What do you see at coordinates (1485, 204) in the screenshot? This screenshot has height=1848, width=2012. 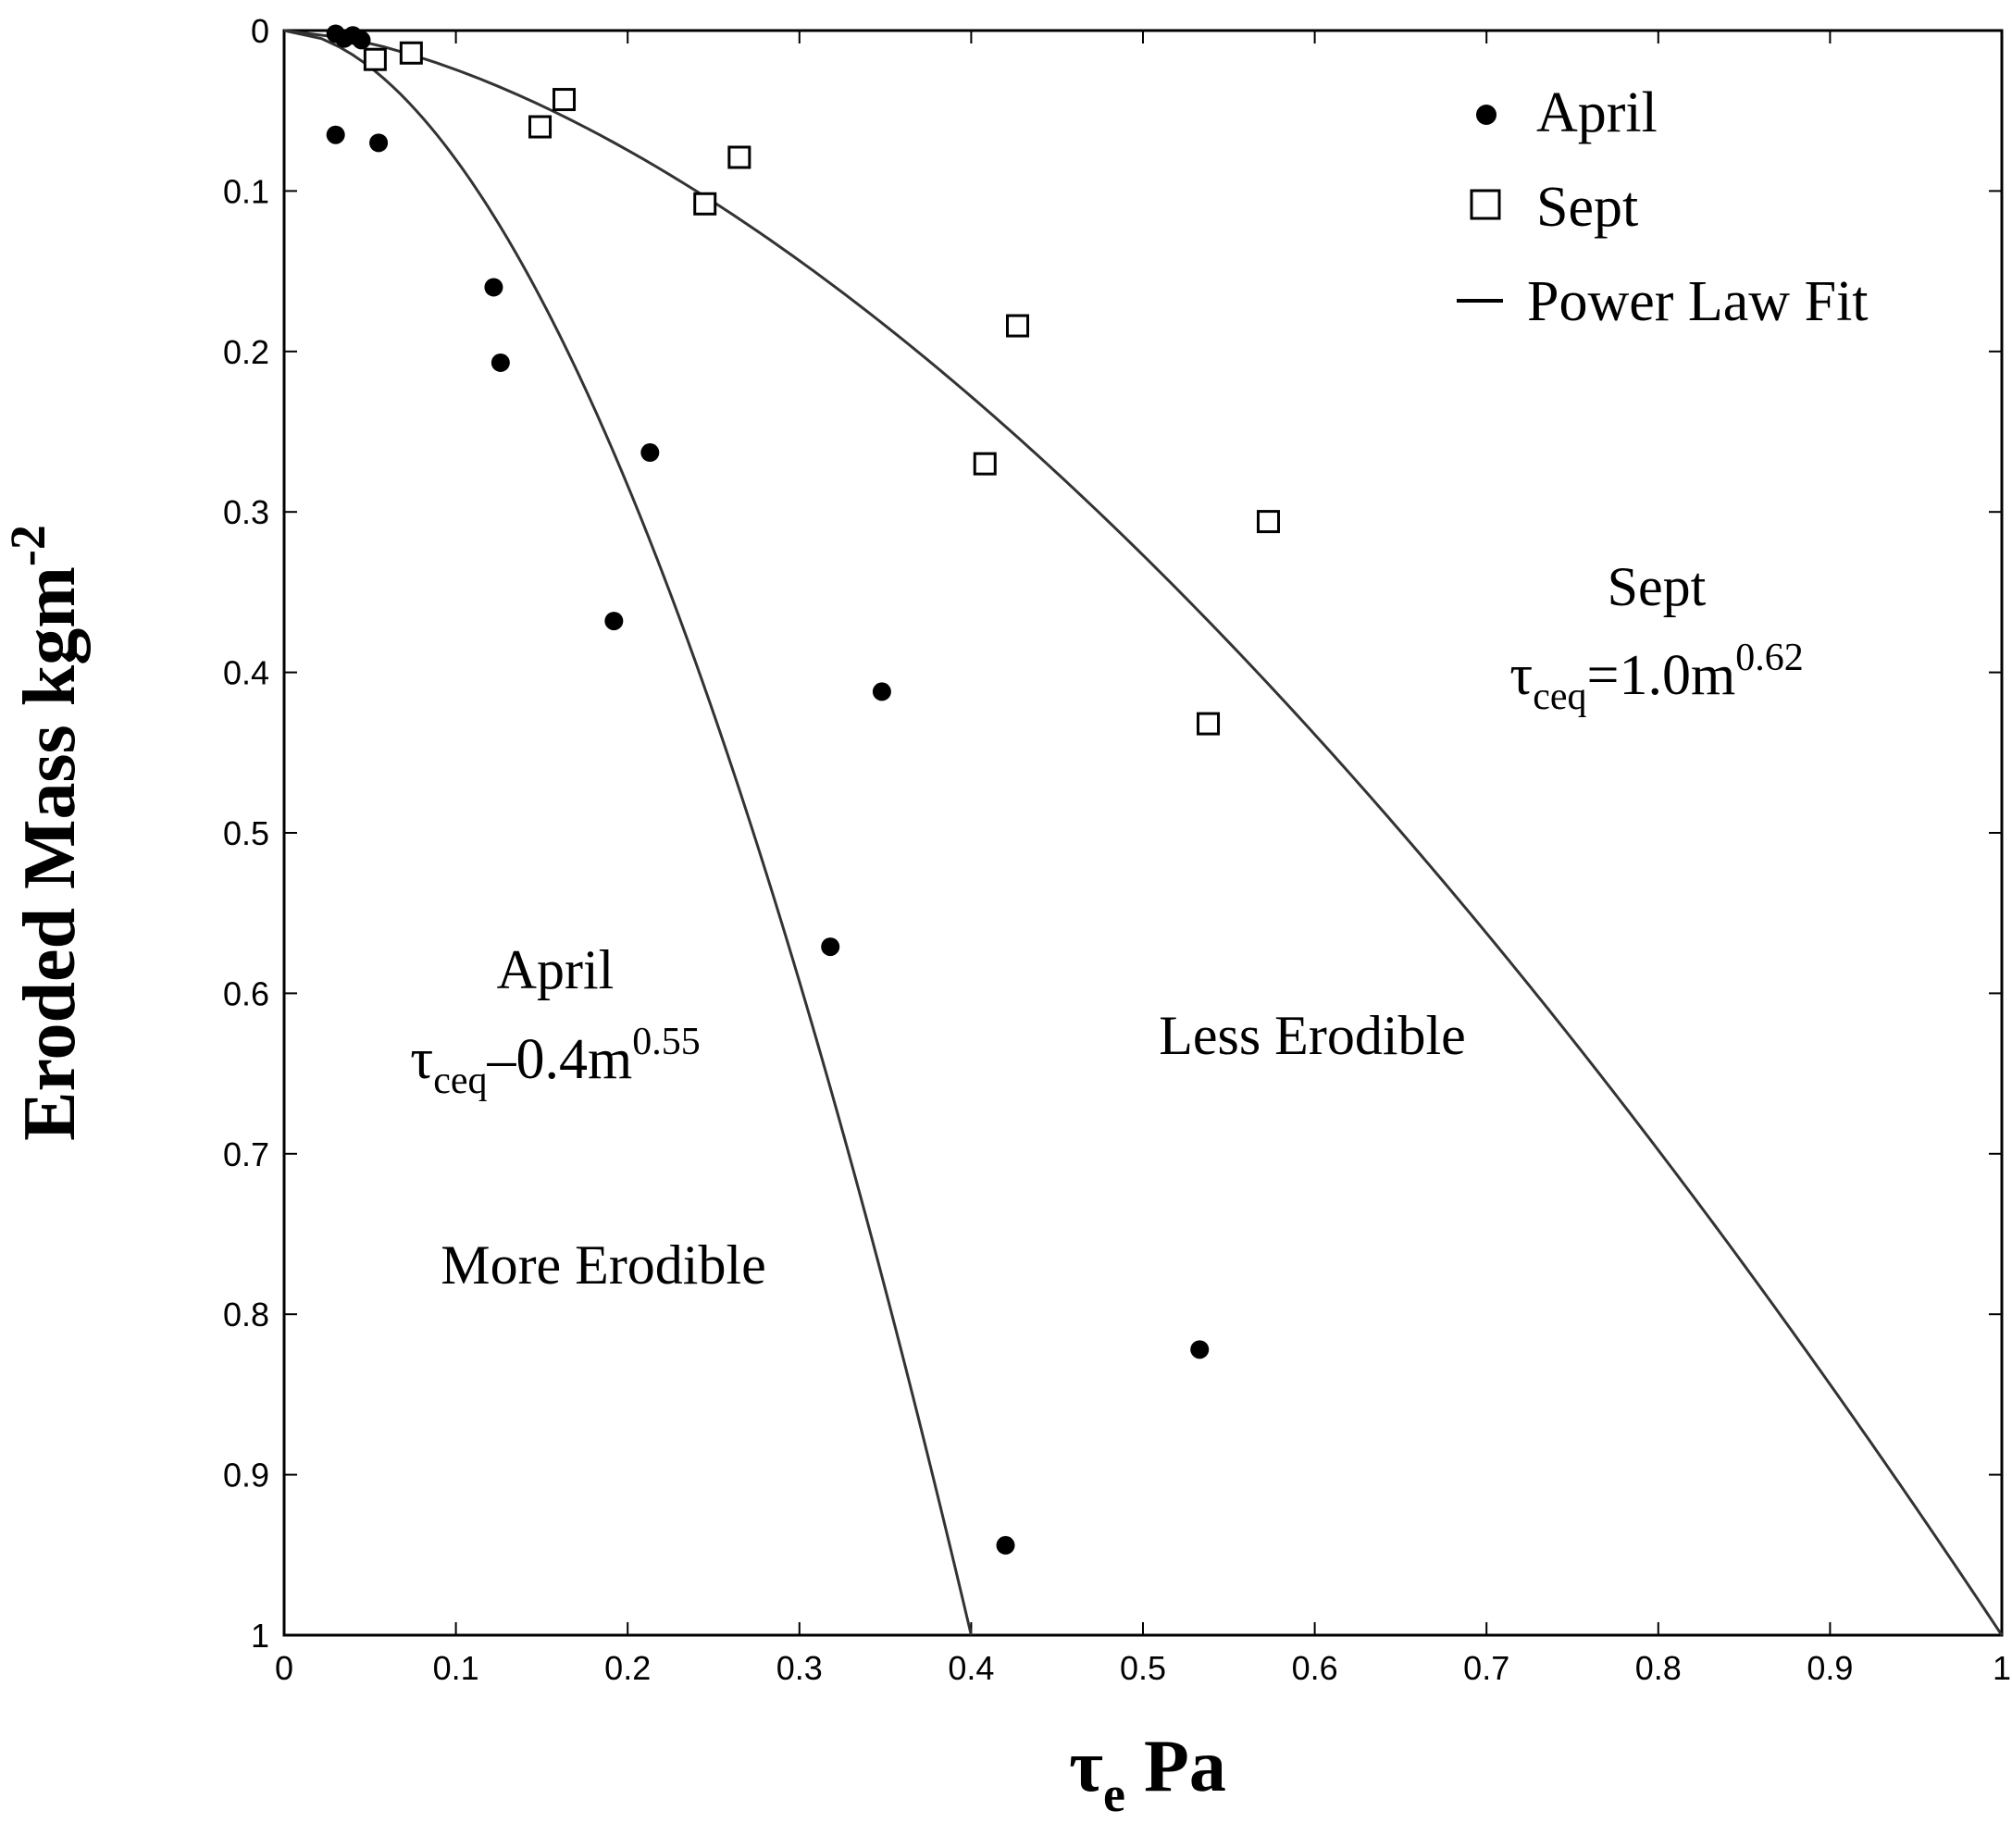 I see `legend-sept-marker` at bounding box center [1485, 204].